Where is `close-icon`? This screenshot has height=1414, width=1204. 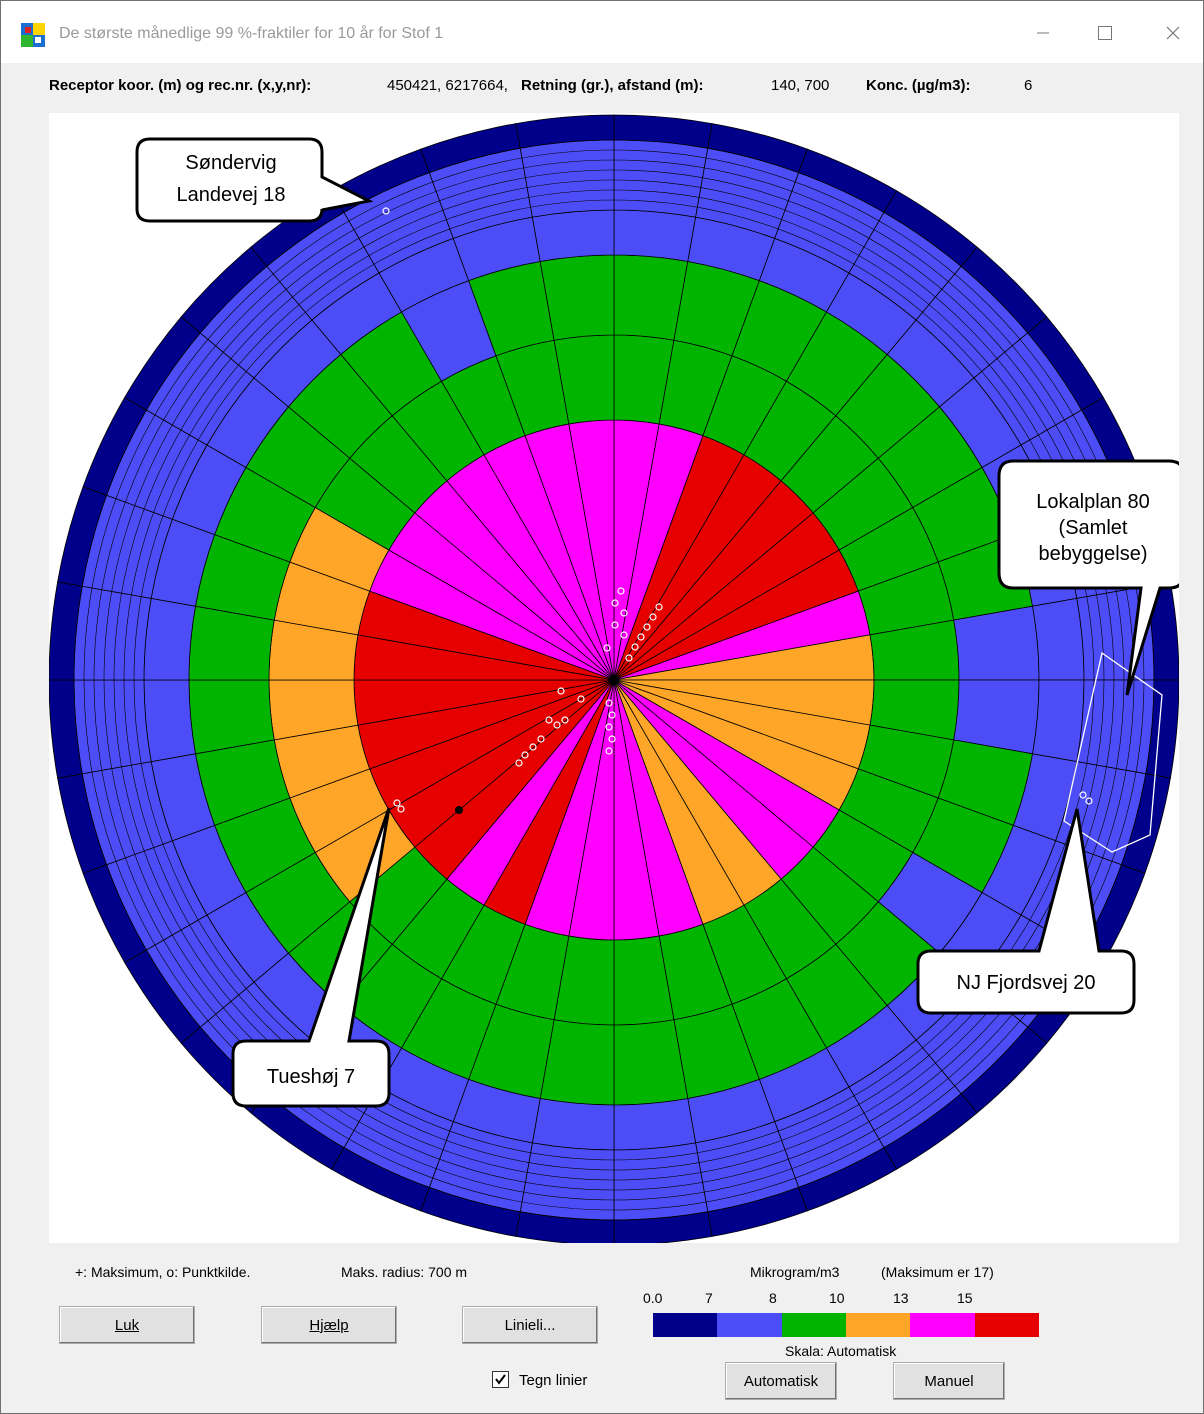
close-icon is located at coordinates (1173, 33).